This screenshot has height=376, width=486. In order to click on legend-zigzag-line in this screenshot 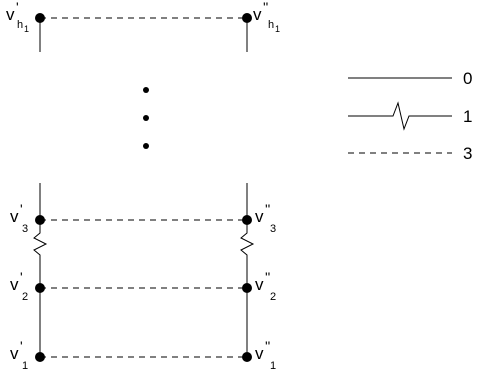, I will do `click(400, 116)`.